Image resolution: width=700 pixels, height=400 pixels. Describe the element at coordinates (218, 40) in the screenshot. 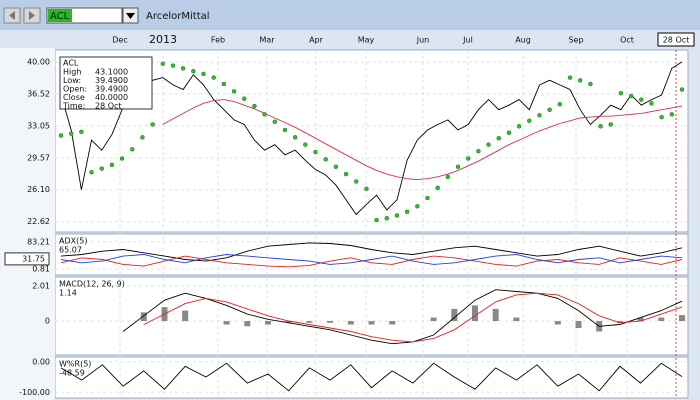

I see `x-tick-label: Feb` at that location.